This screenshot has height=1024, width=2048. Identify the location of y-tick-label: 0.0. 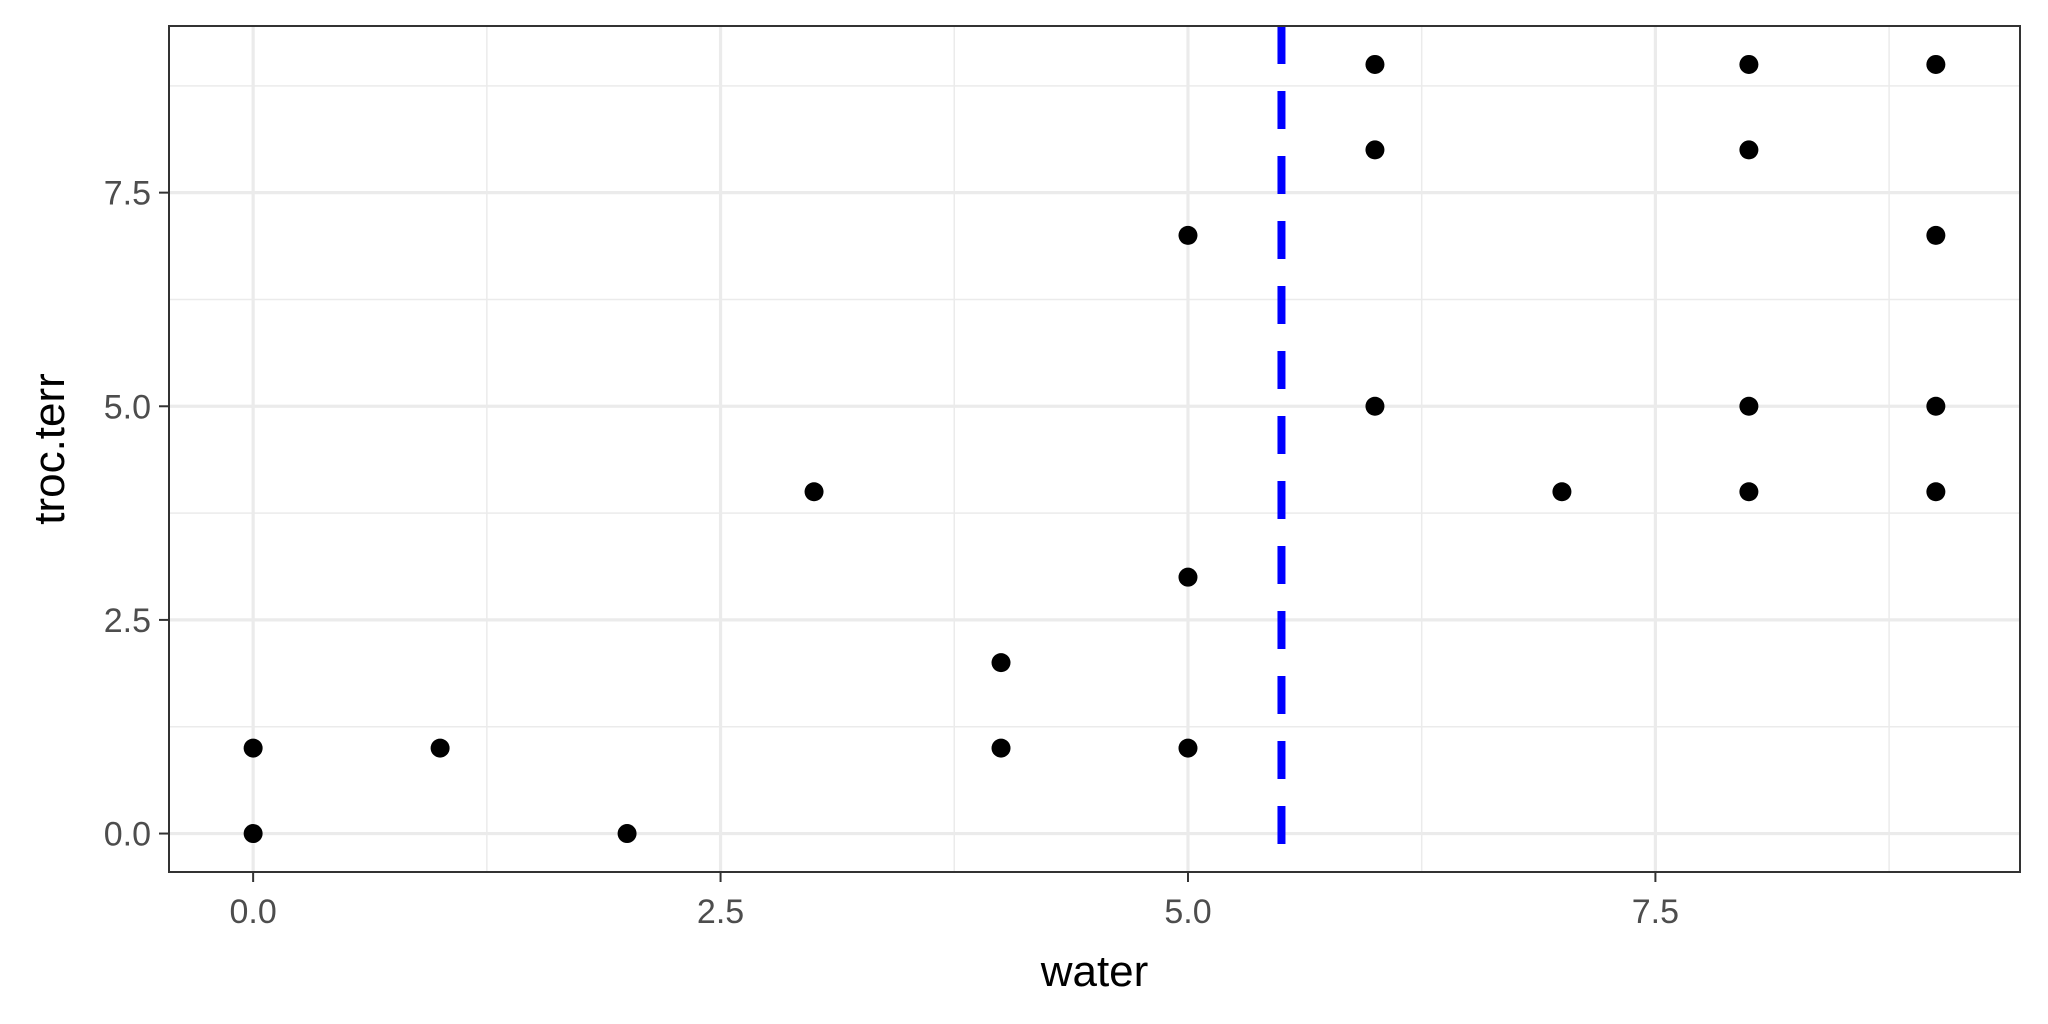
(127, 835).